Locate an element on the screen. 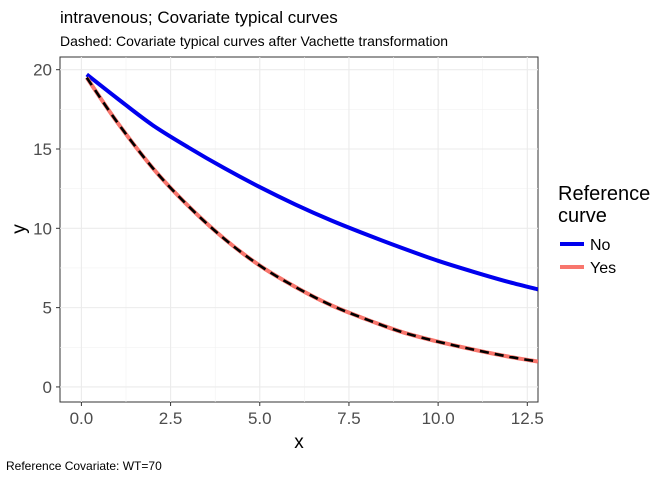 This screenshot has height=480, width=672. caption: Reference Covariate: WT=70 is located at coordinates (84, 466).